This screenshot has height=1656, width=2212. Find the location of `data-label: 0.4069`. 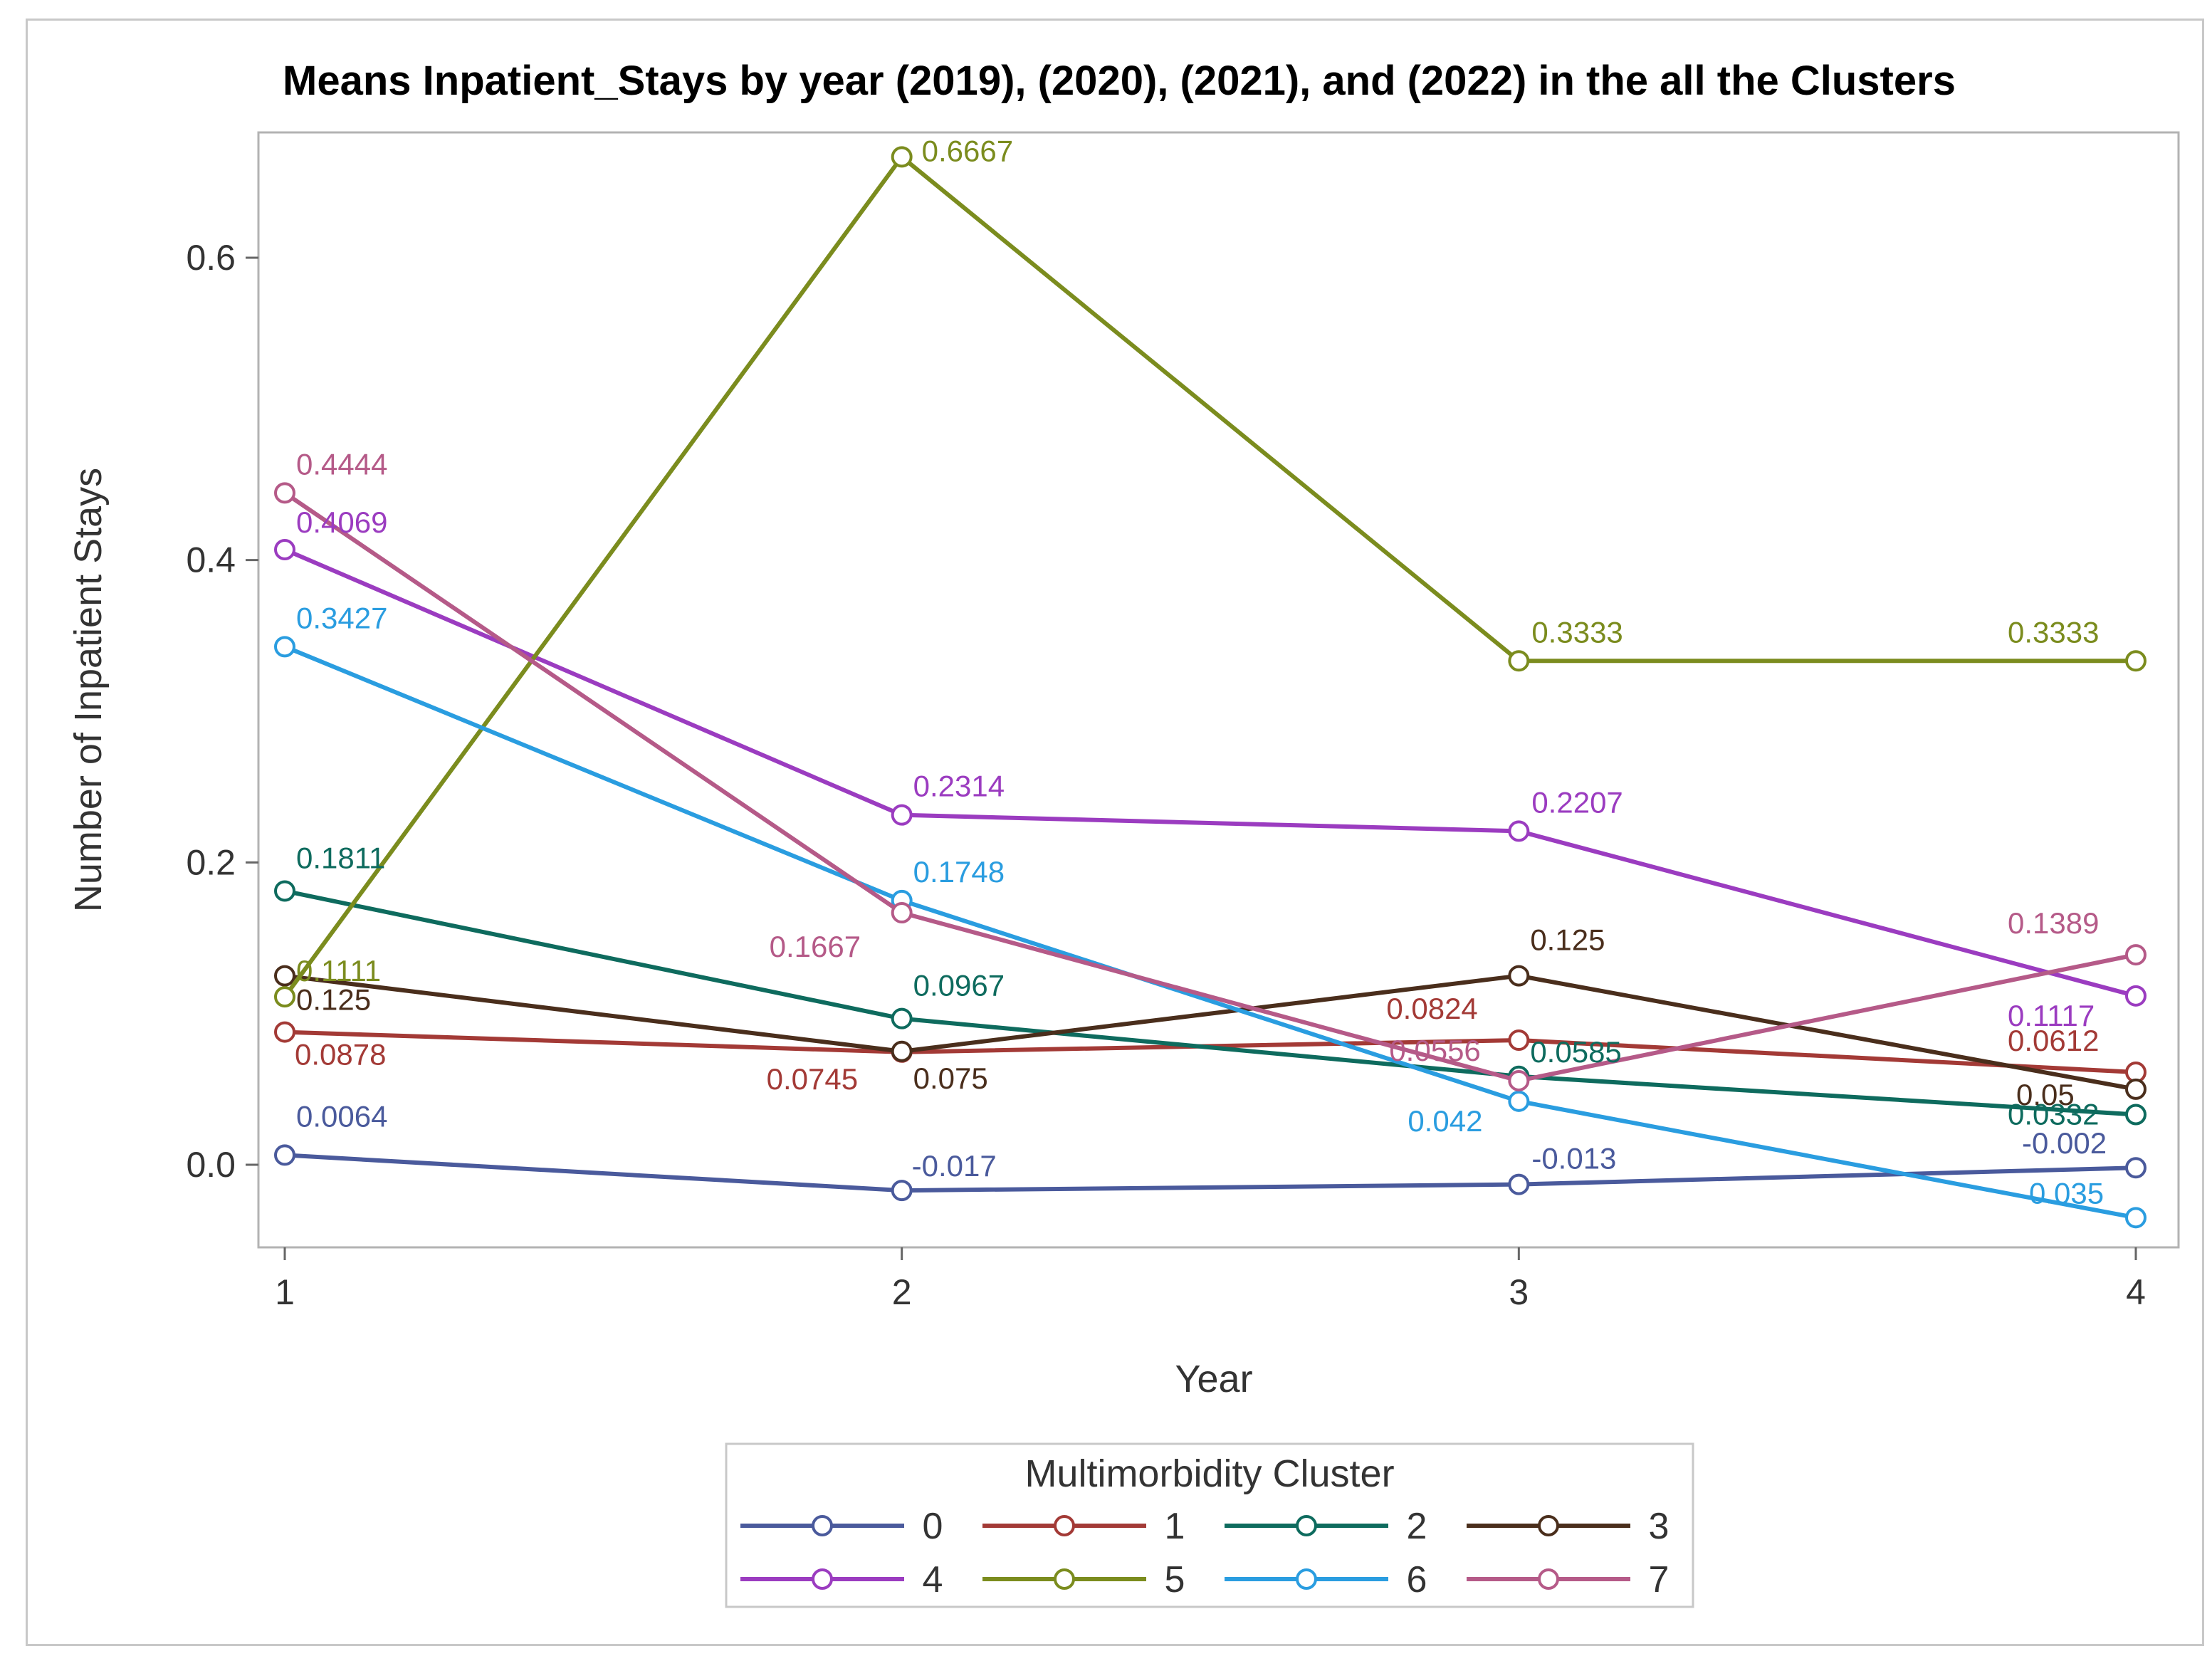

data-label: 0.4069 is located at coordinates (342, 522).